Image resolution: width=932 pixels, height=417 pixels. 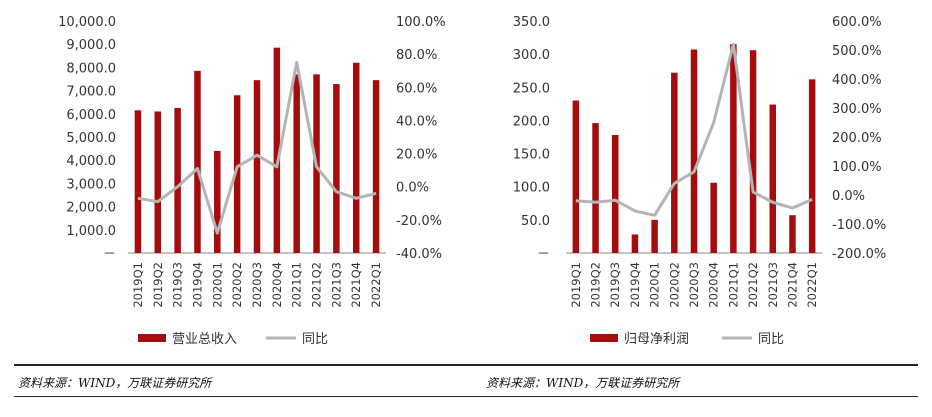 What do you see at coordinates (857, 22) in the screenshot?
I see `y-right-tick-label: 600.0%` at bounding box center [857, 22].